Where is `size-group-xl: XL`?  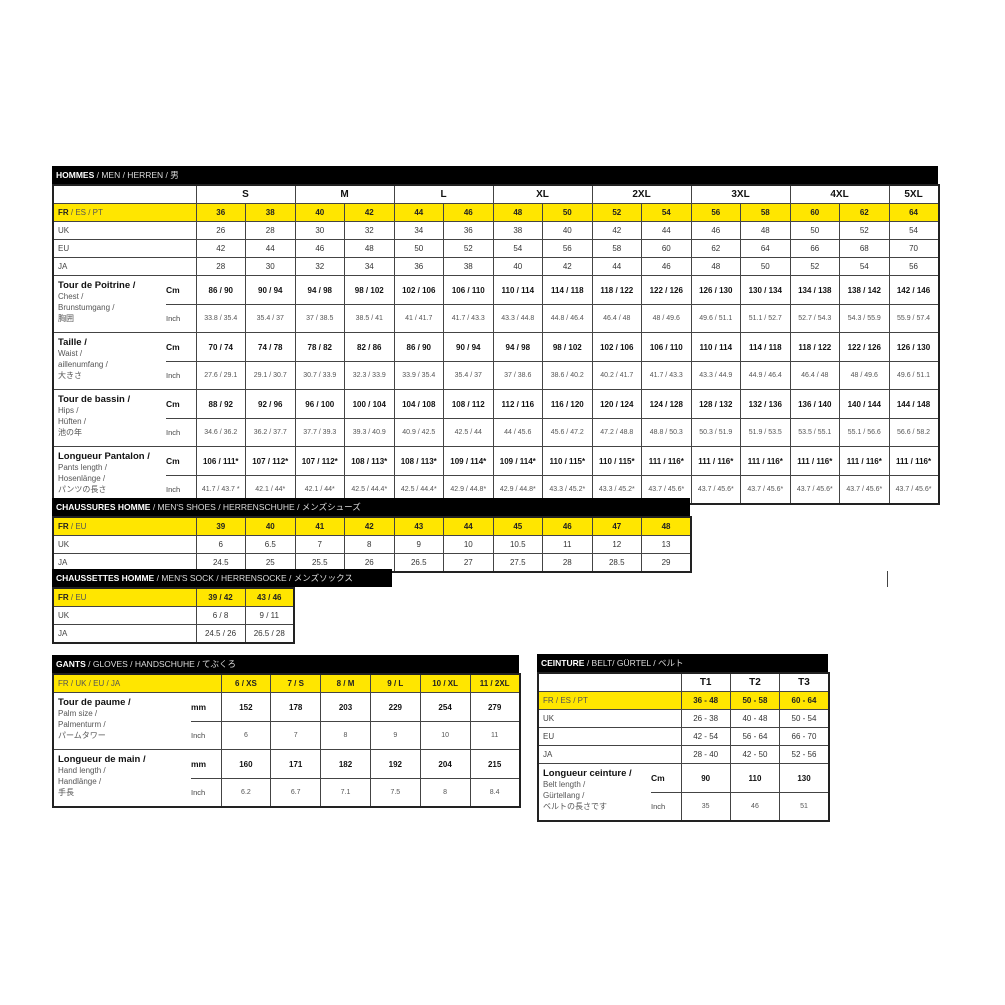 size-group-xl: XL is located at coordinates (542, 194).